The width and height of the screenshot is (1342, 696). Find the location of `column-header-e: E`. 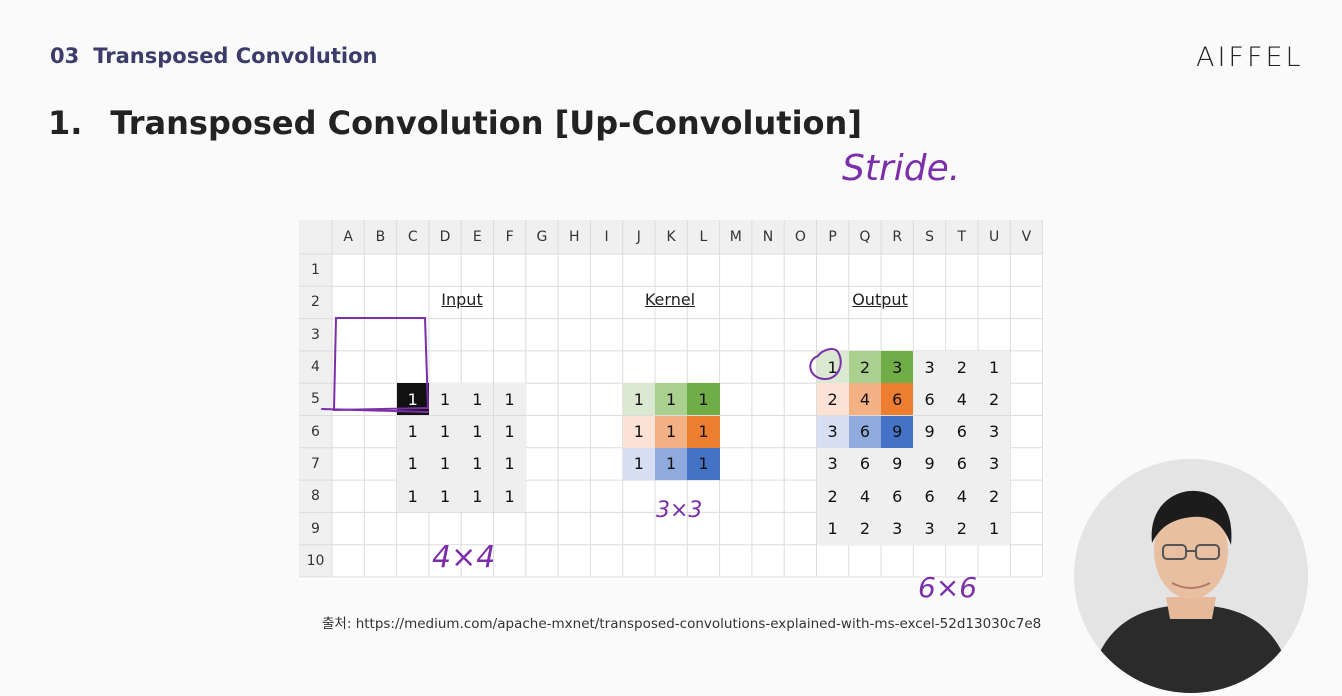

column-header-e: E is located at coordinates (477, 237).